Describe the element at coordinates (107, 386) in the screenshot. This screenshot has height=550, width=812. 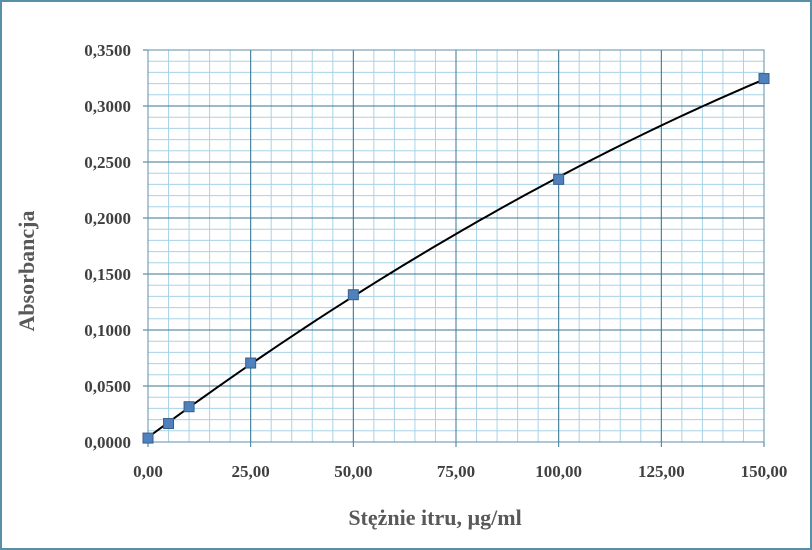
I see `y-tick-label: 0,0500` at that location.